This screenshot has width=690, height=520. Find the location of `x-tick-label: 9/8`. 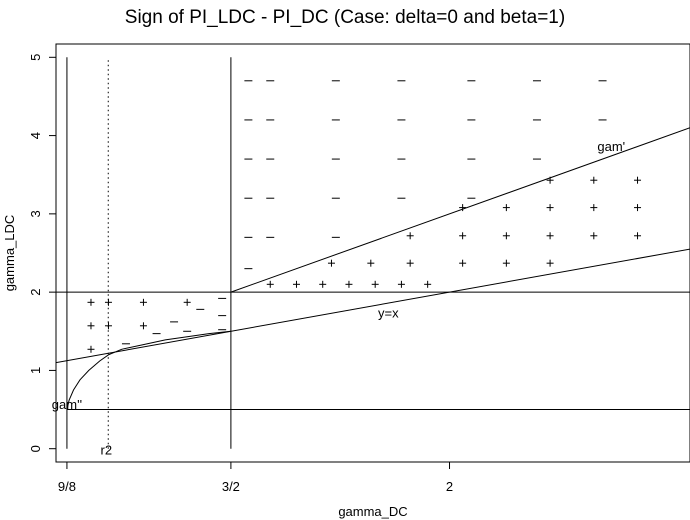

x-tick-label: 9/8 is located at coordinates (67, 486).